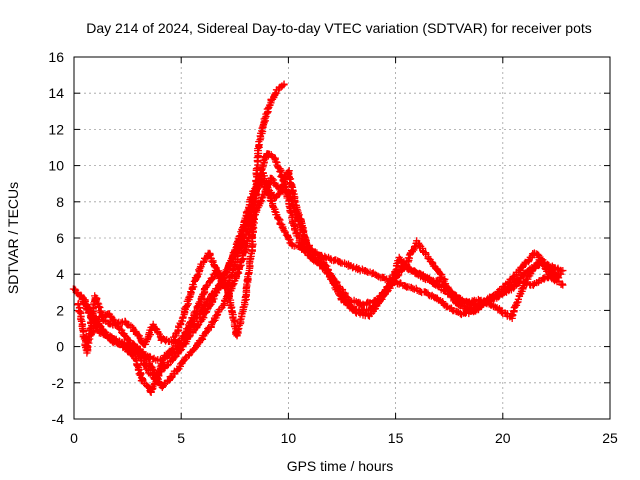 The image size is (640, 480). Describe the element at coordinates (503, 438) in the screenshot. I see `x-tick-label: 20` at that location.